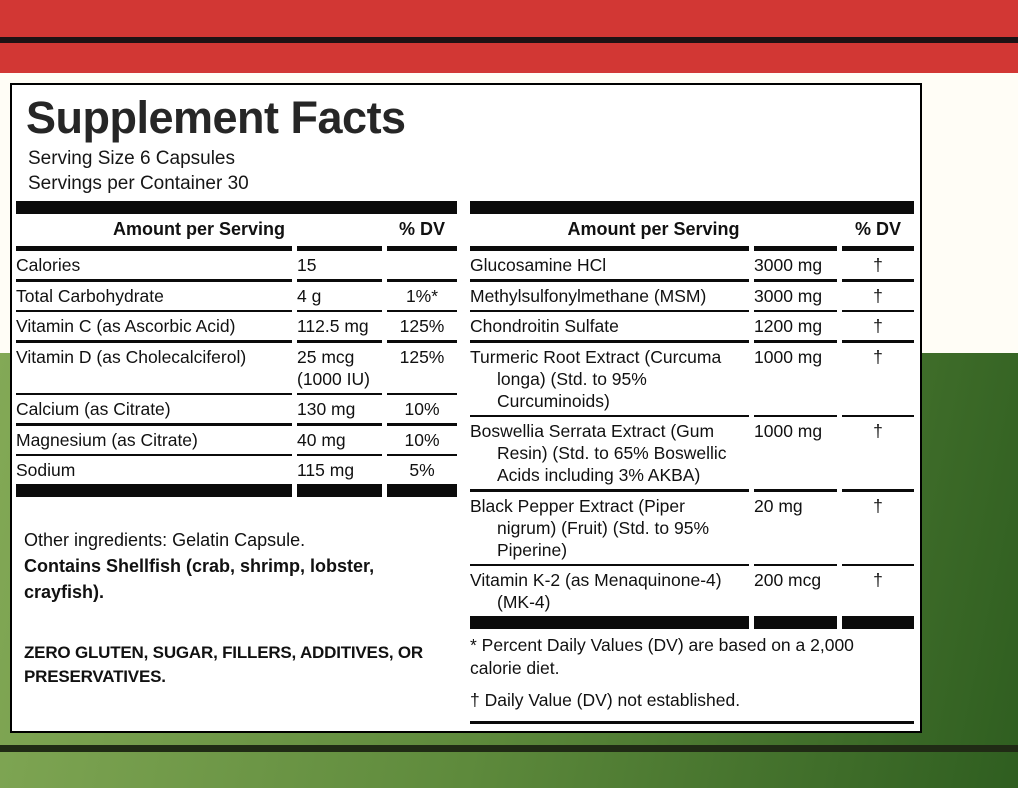 The height and width of the screenshot is (788, 1018). I want to click on header-separator, so click(236, 248).